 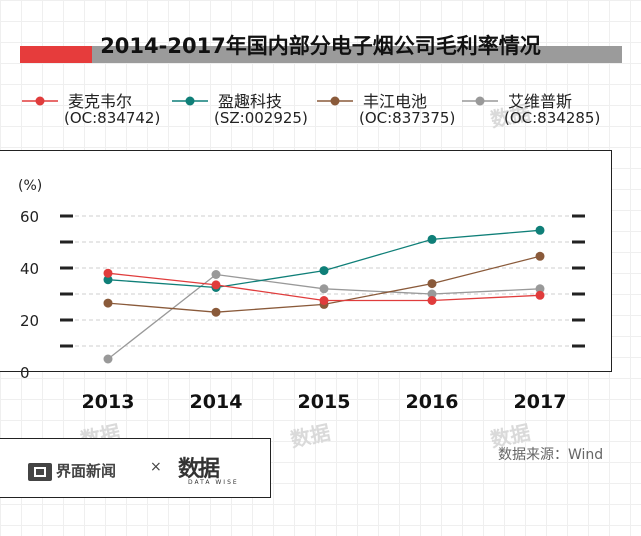 What do you see at coordinates (540, 101) in the screenshot?
I see `legend-name: 艾维普斯` at bounding box center [540, 101].